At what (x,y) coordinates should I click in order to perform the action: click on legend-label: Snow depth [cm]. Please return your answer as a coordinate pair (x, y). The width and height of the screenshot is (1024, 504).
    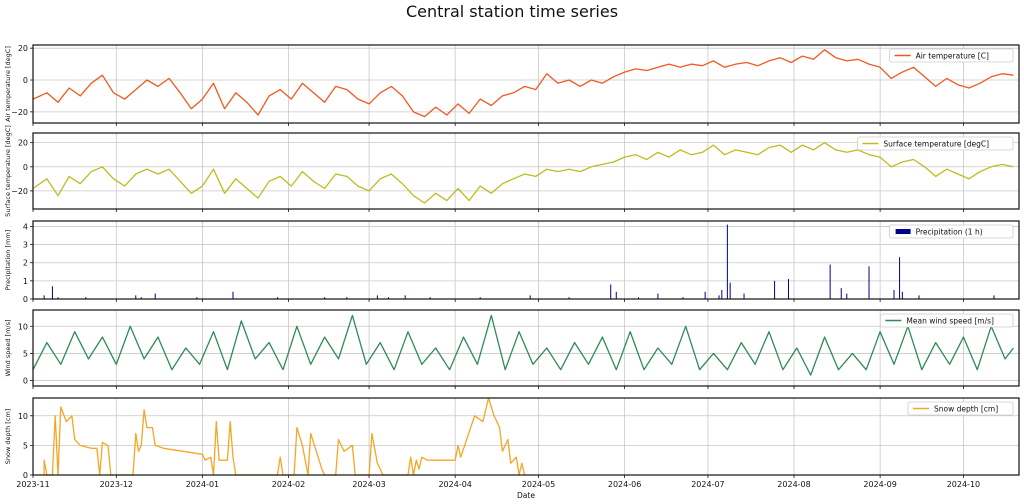
    Looking at the image, I should click on (966, 409).